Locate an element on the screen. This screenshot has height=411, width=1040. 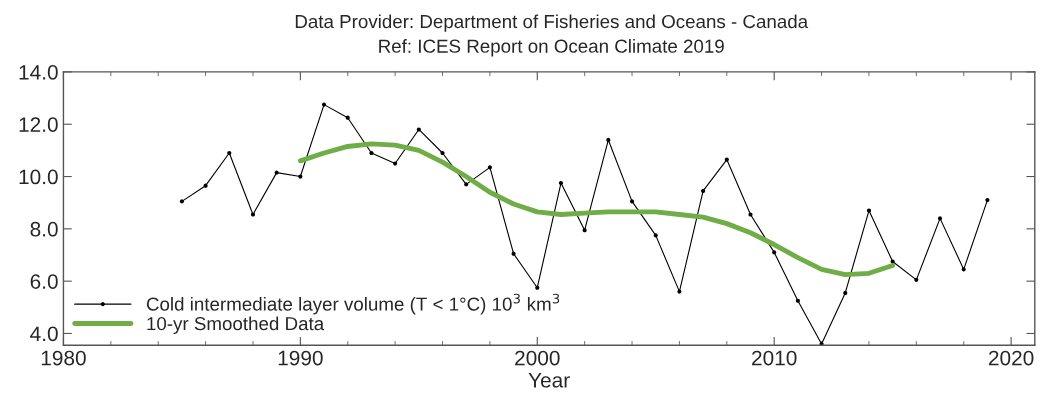
x-tick-label: 2010 is located at coordinates (774, 358).